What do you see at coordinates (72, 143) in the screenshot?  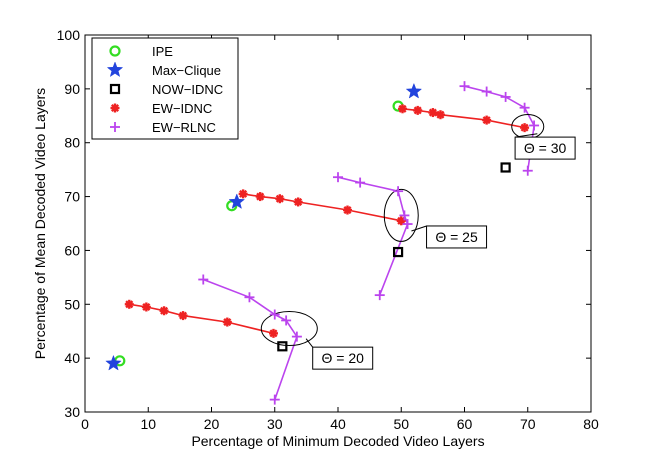 I see `y-tick-label: 80` at bounding box center [72, 143].